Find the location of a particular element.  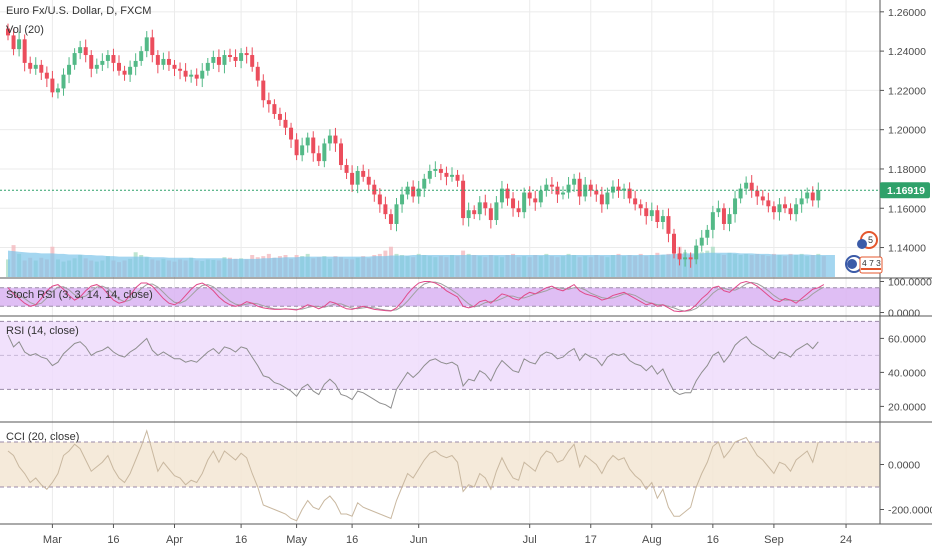

rsi-axis-tick-label: 20.0000 is located at coordinates (907, 407).